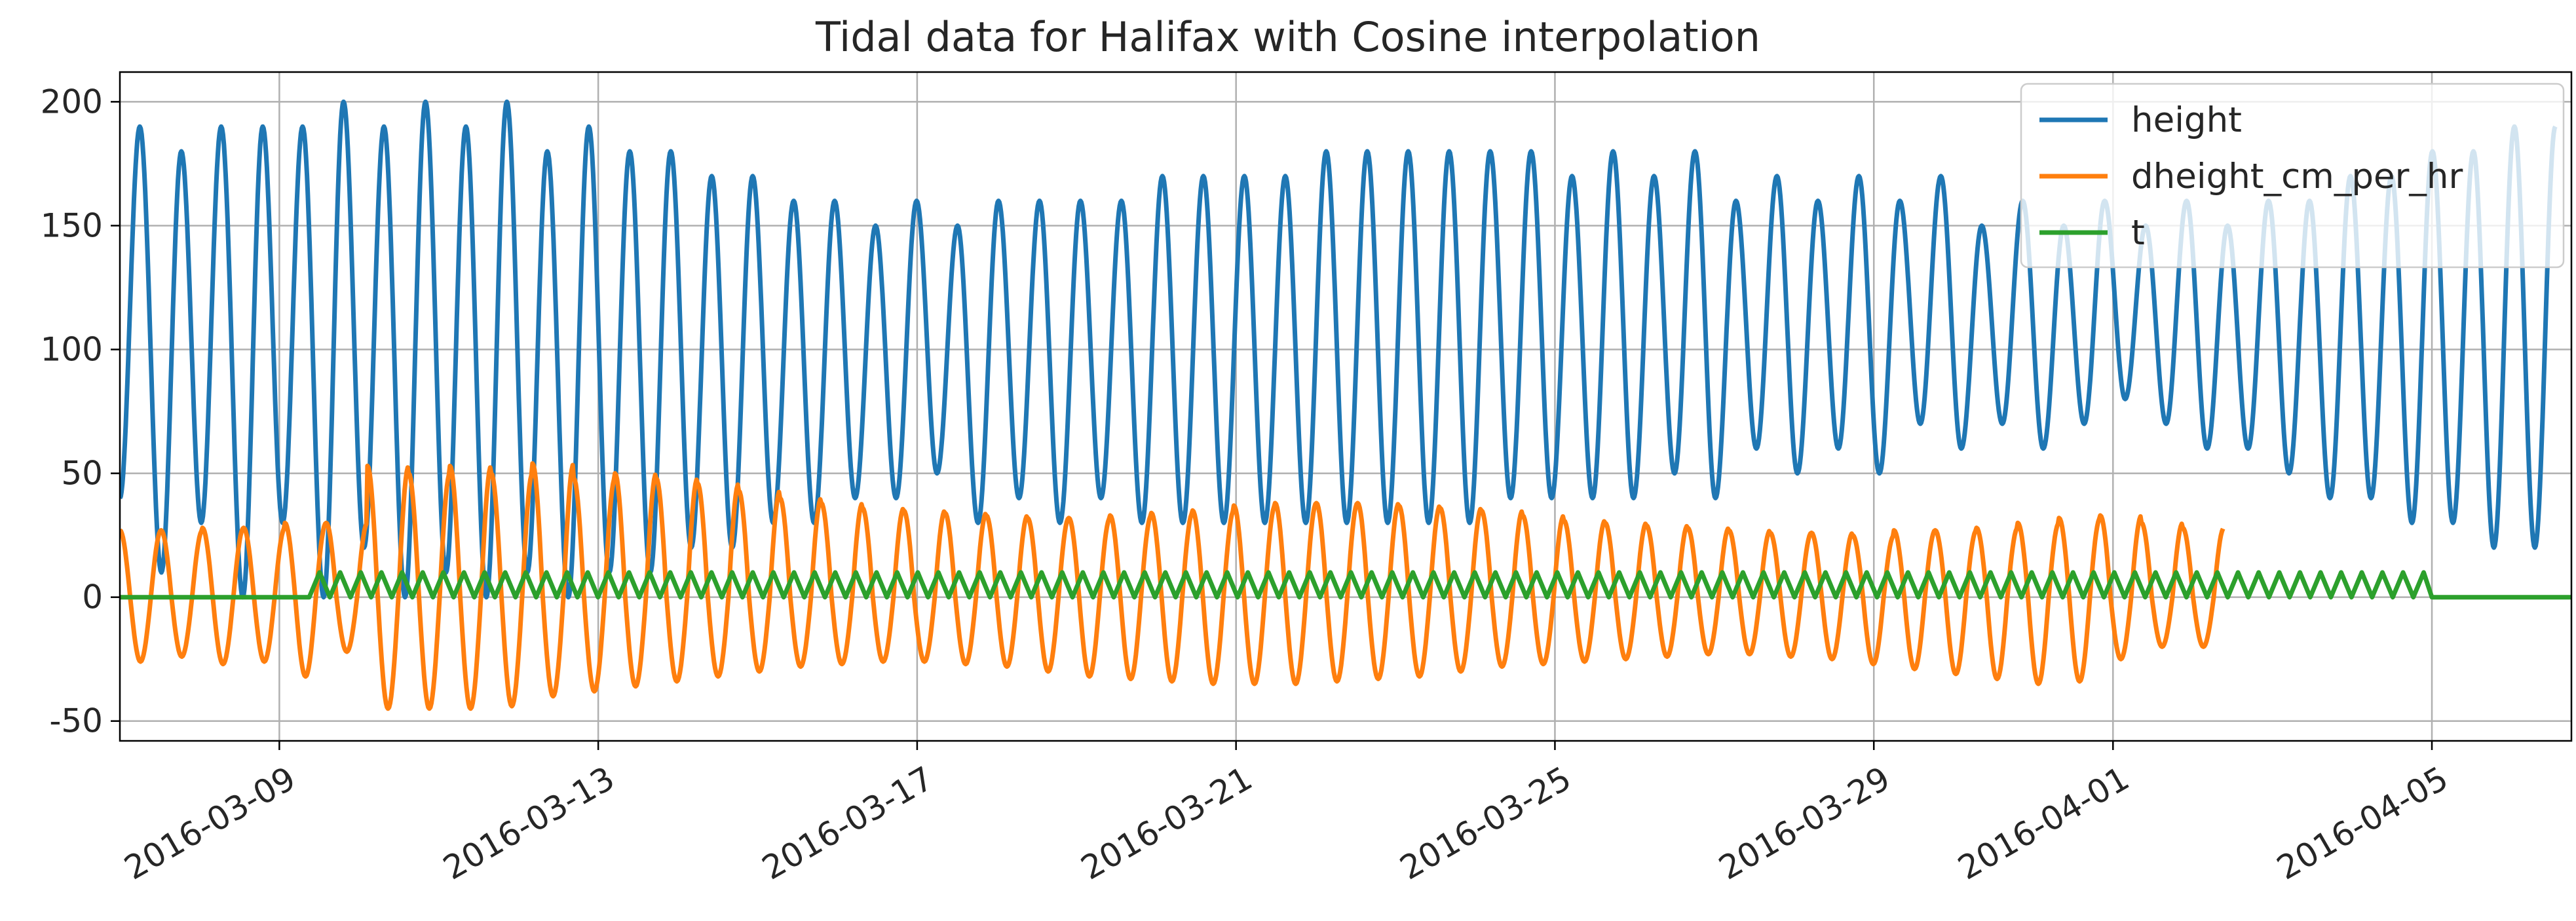  What do you see at coordinates (72, 102) in the screenshot?
I see `y-tick-label: 200` at bounding box center [72, 102].